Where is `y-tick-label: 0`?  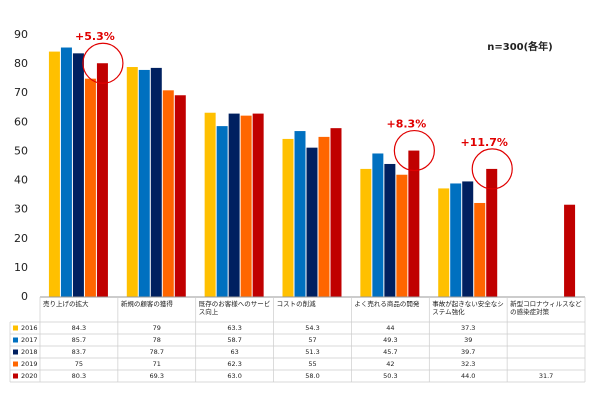
y-tick-label: 0 is located at coordinates (24, 296).